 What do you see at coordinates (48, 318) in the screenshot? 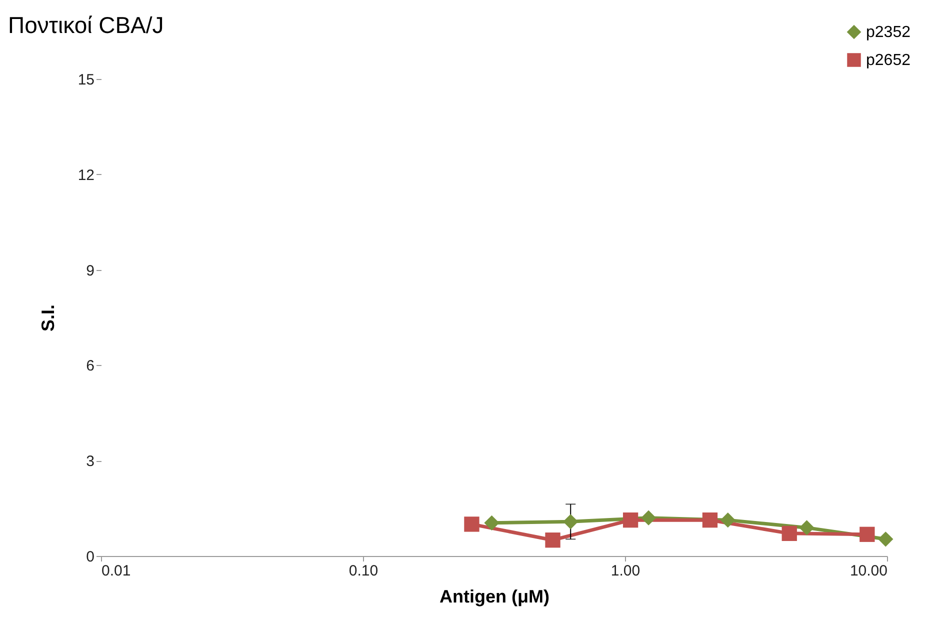
I see `y-axis-title: S.I.` at bounding box center [48, 318].